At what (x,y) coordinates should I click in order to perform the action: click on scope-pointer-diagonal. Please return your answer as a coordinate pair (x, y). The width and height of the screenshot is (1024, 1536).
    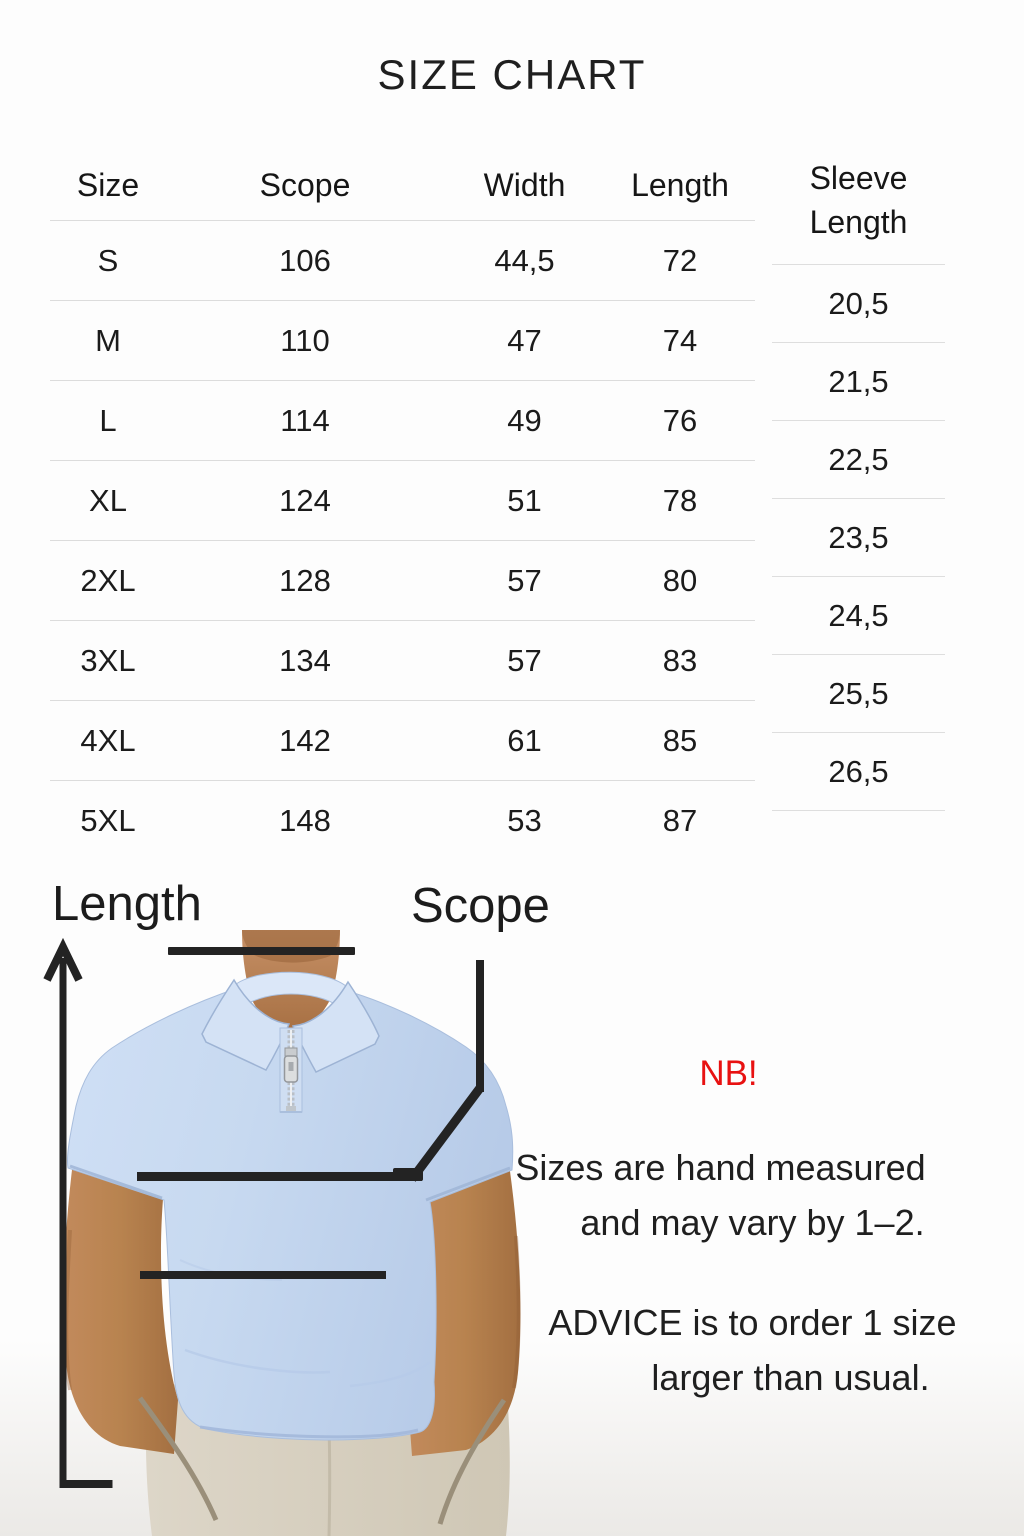
    Looking at the image, I should click on (446, 1133).